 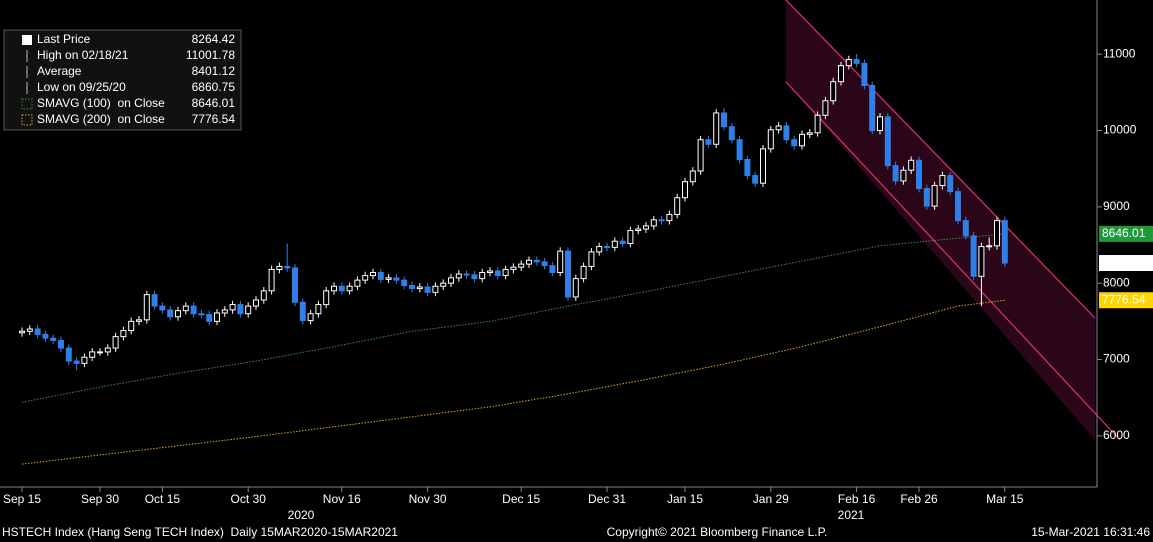 I want to click on footer-bar, so click(x=576, y=532).